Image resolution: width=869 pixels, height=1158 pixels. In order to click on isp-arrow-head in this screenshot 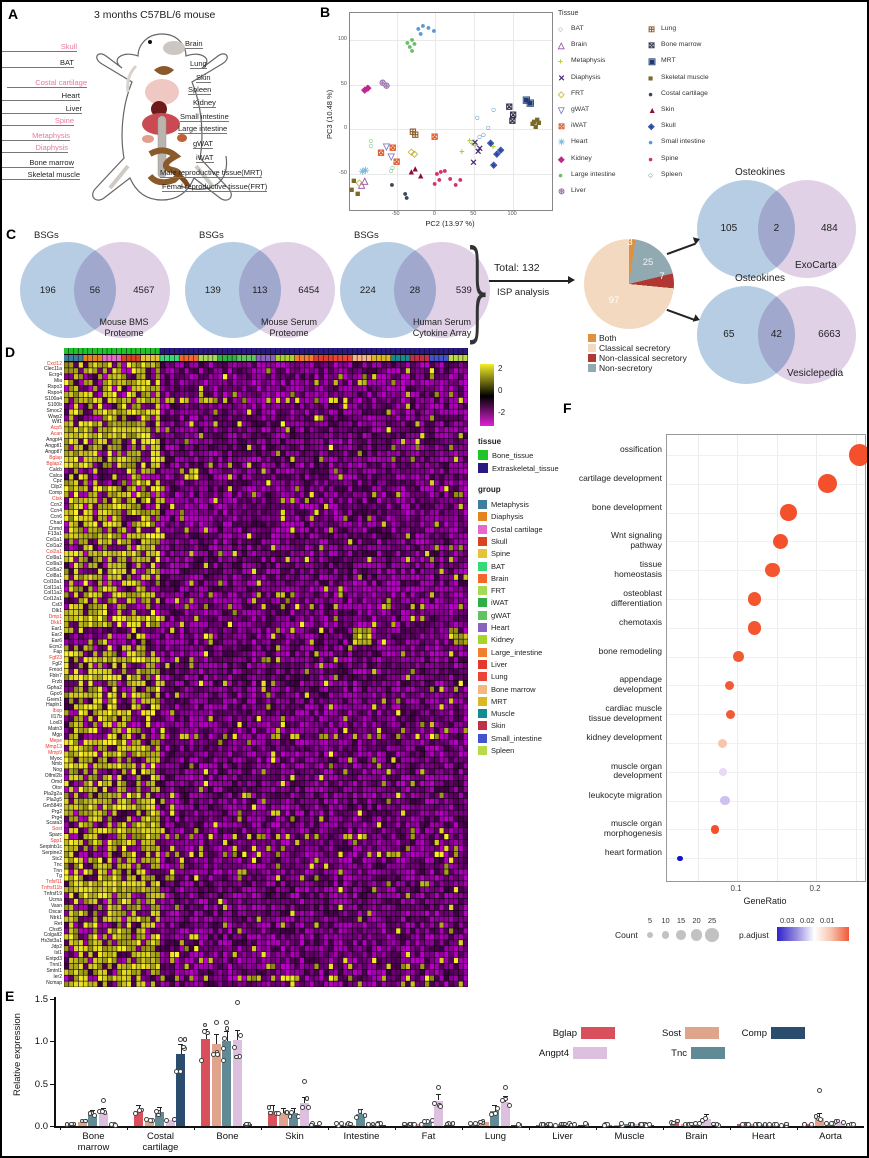, I will do `click(571, 280)`.